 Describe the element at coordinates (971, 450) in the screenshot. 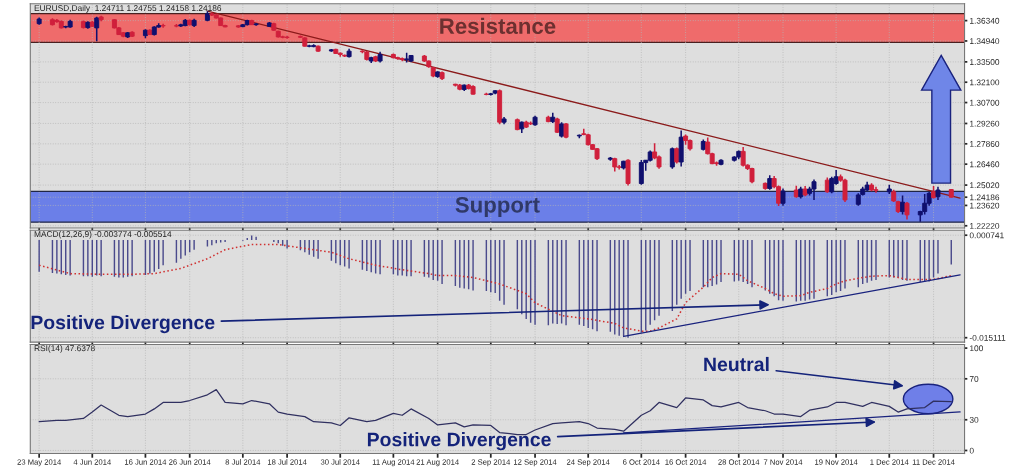

I see `y-tick-label: 0` at that location.